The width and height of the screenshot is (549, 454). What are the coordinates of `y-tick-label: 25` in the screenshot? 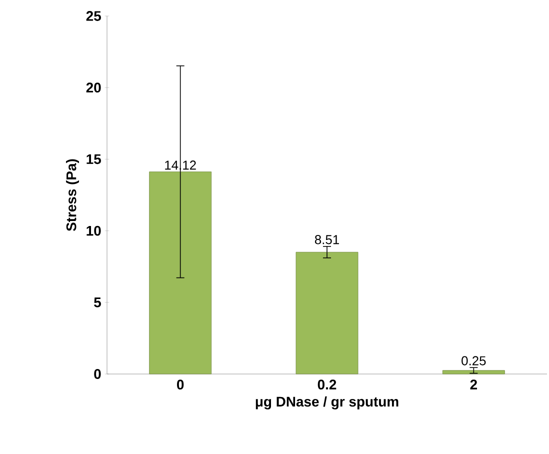 It's located at (93, 16).